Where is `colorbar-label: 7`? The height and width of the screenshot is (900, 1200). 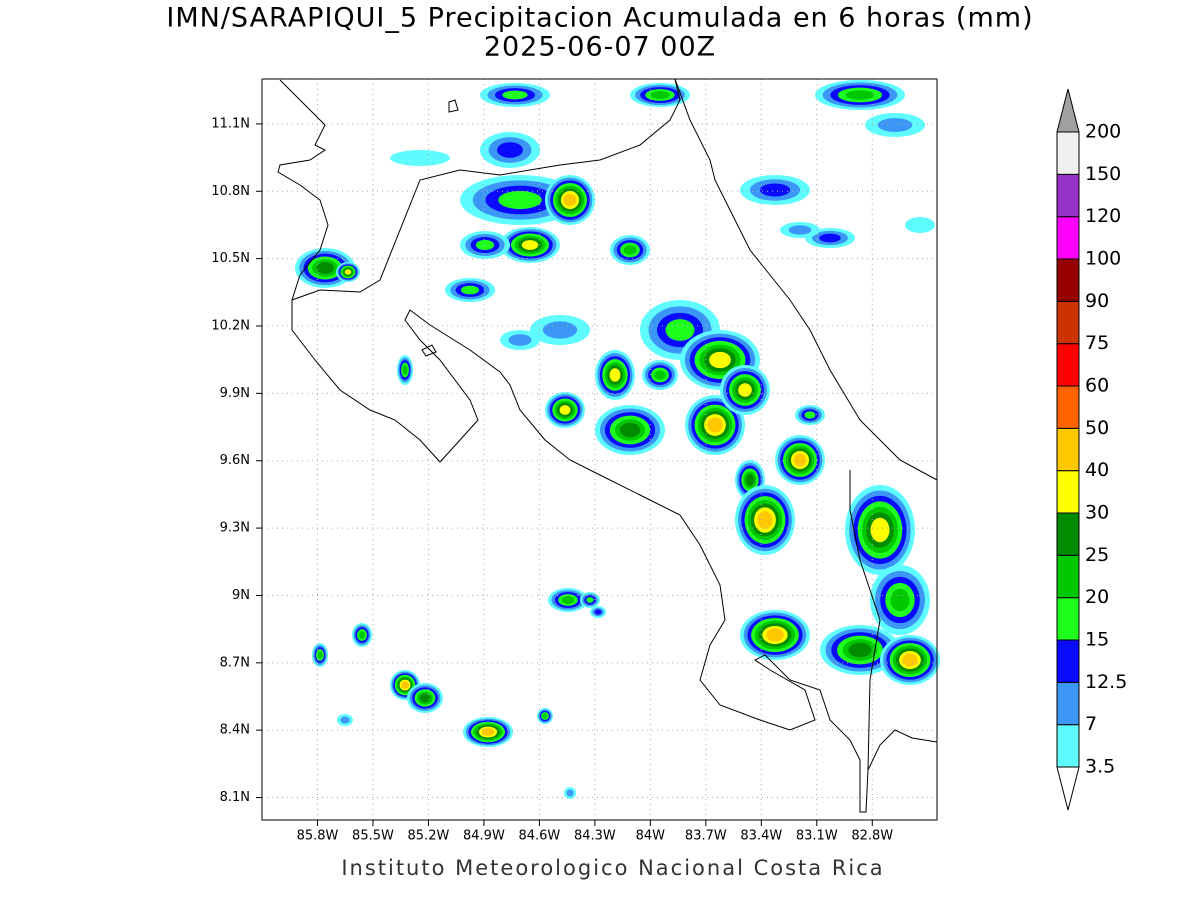
colorbar-label: 7 is located at coordinates (1091, 724).